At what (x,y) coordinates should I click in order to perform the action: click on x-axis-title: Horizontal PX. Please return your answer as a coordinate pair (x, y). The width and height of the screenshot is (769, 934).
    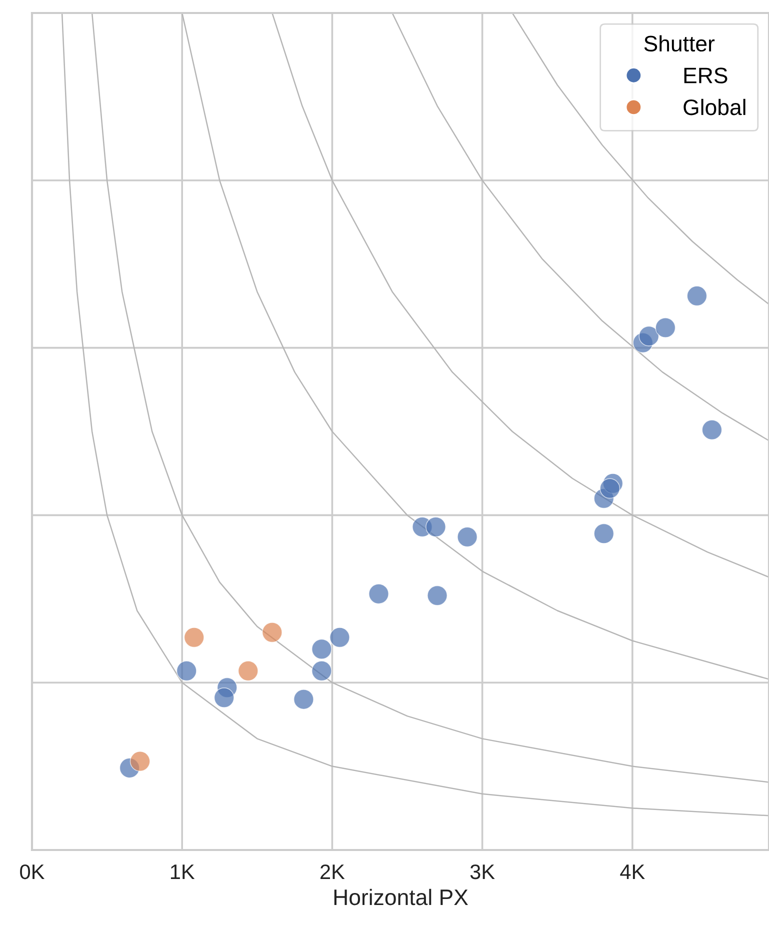
    Looking at the image, I should click on (401, 897).